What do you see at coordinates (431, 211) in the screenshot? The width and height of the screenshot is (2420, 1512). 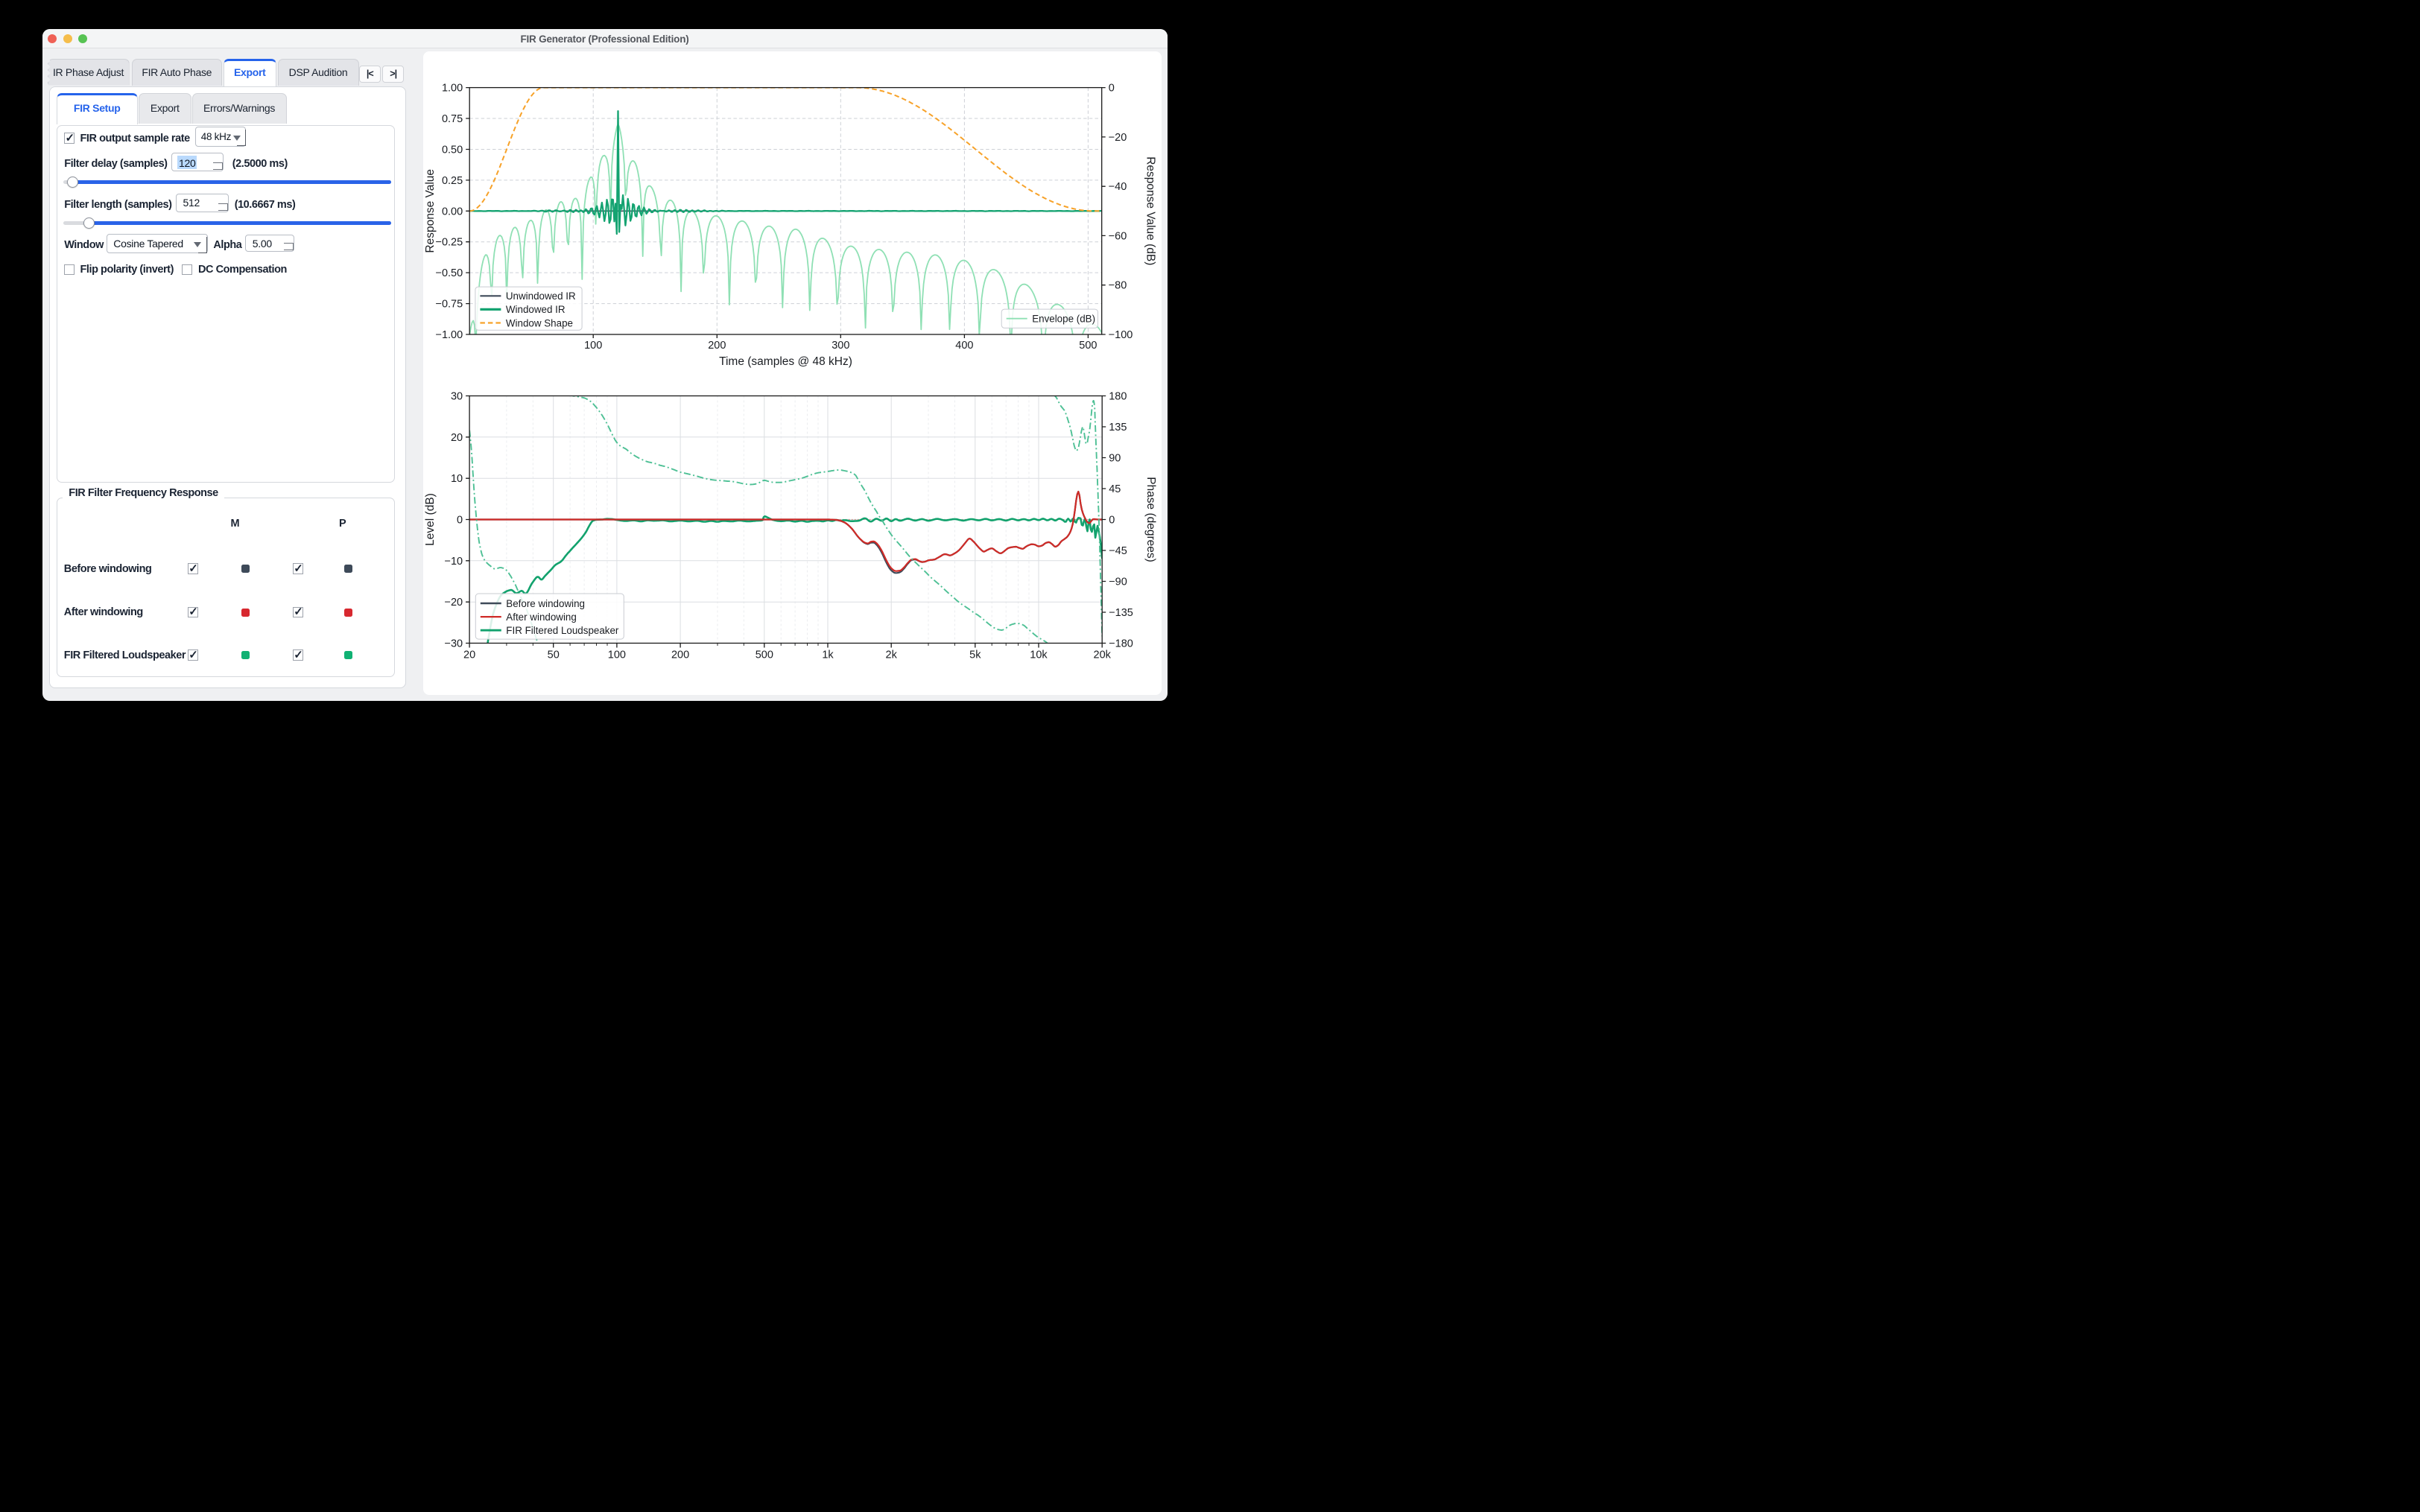 I see `svg-text: Response Value` at bounding box center [431, 211].